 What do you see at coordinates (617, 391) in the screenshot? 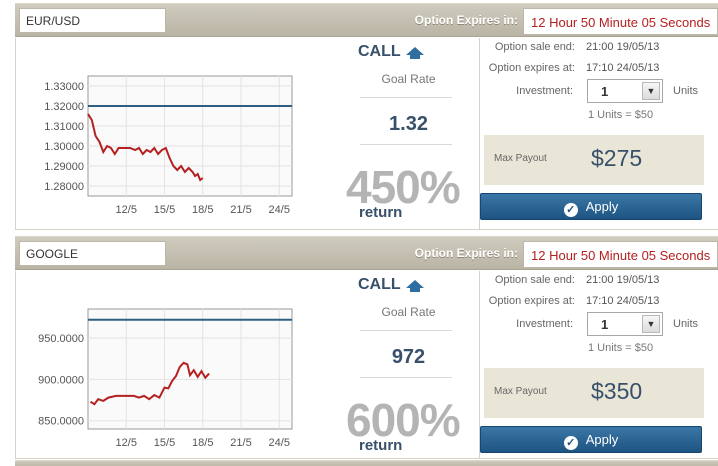
I see `max-payout-value: $350` at bounding box center [617, 391].